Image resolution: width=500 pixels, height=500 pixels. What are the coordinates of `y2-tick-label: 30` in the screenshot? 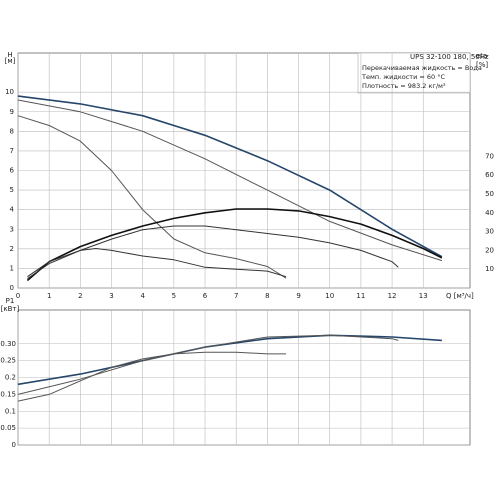 It's located at (489, 232).